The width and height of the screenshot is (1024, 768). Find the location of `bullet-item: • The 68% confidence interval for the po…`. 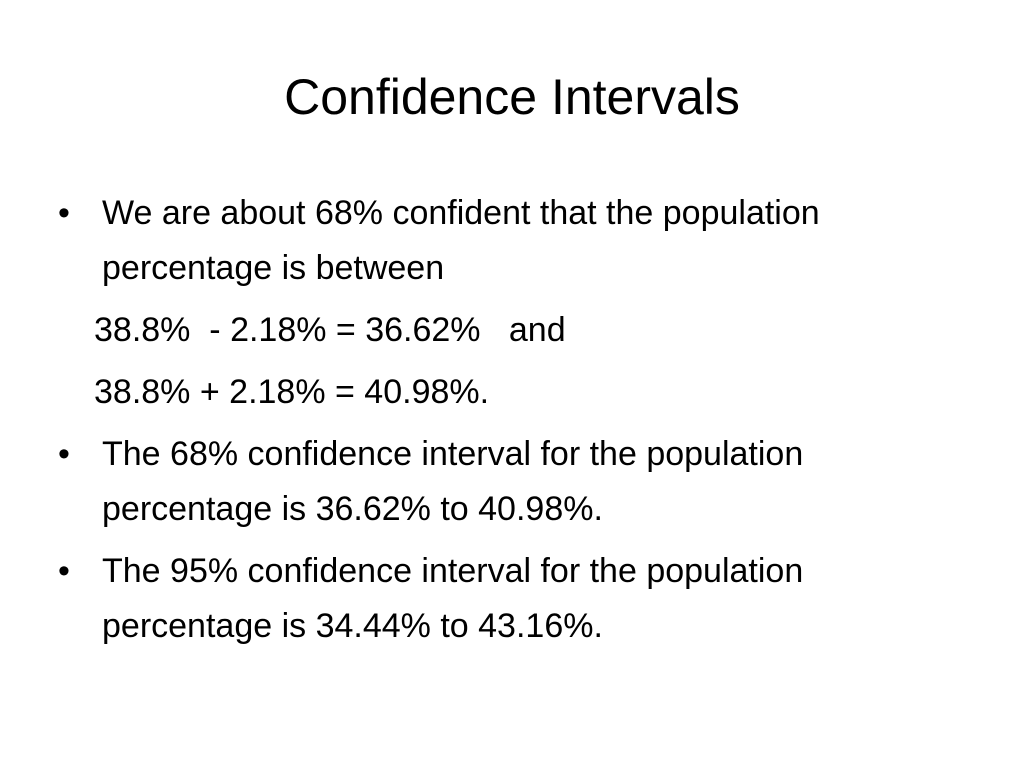

bullet-item: • The 68% confidence interval for the po… is located at coordinates (508, 482).